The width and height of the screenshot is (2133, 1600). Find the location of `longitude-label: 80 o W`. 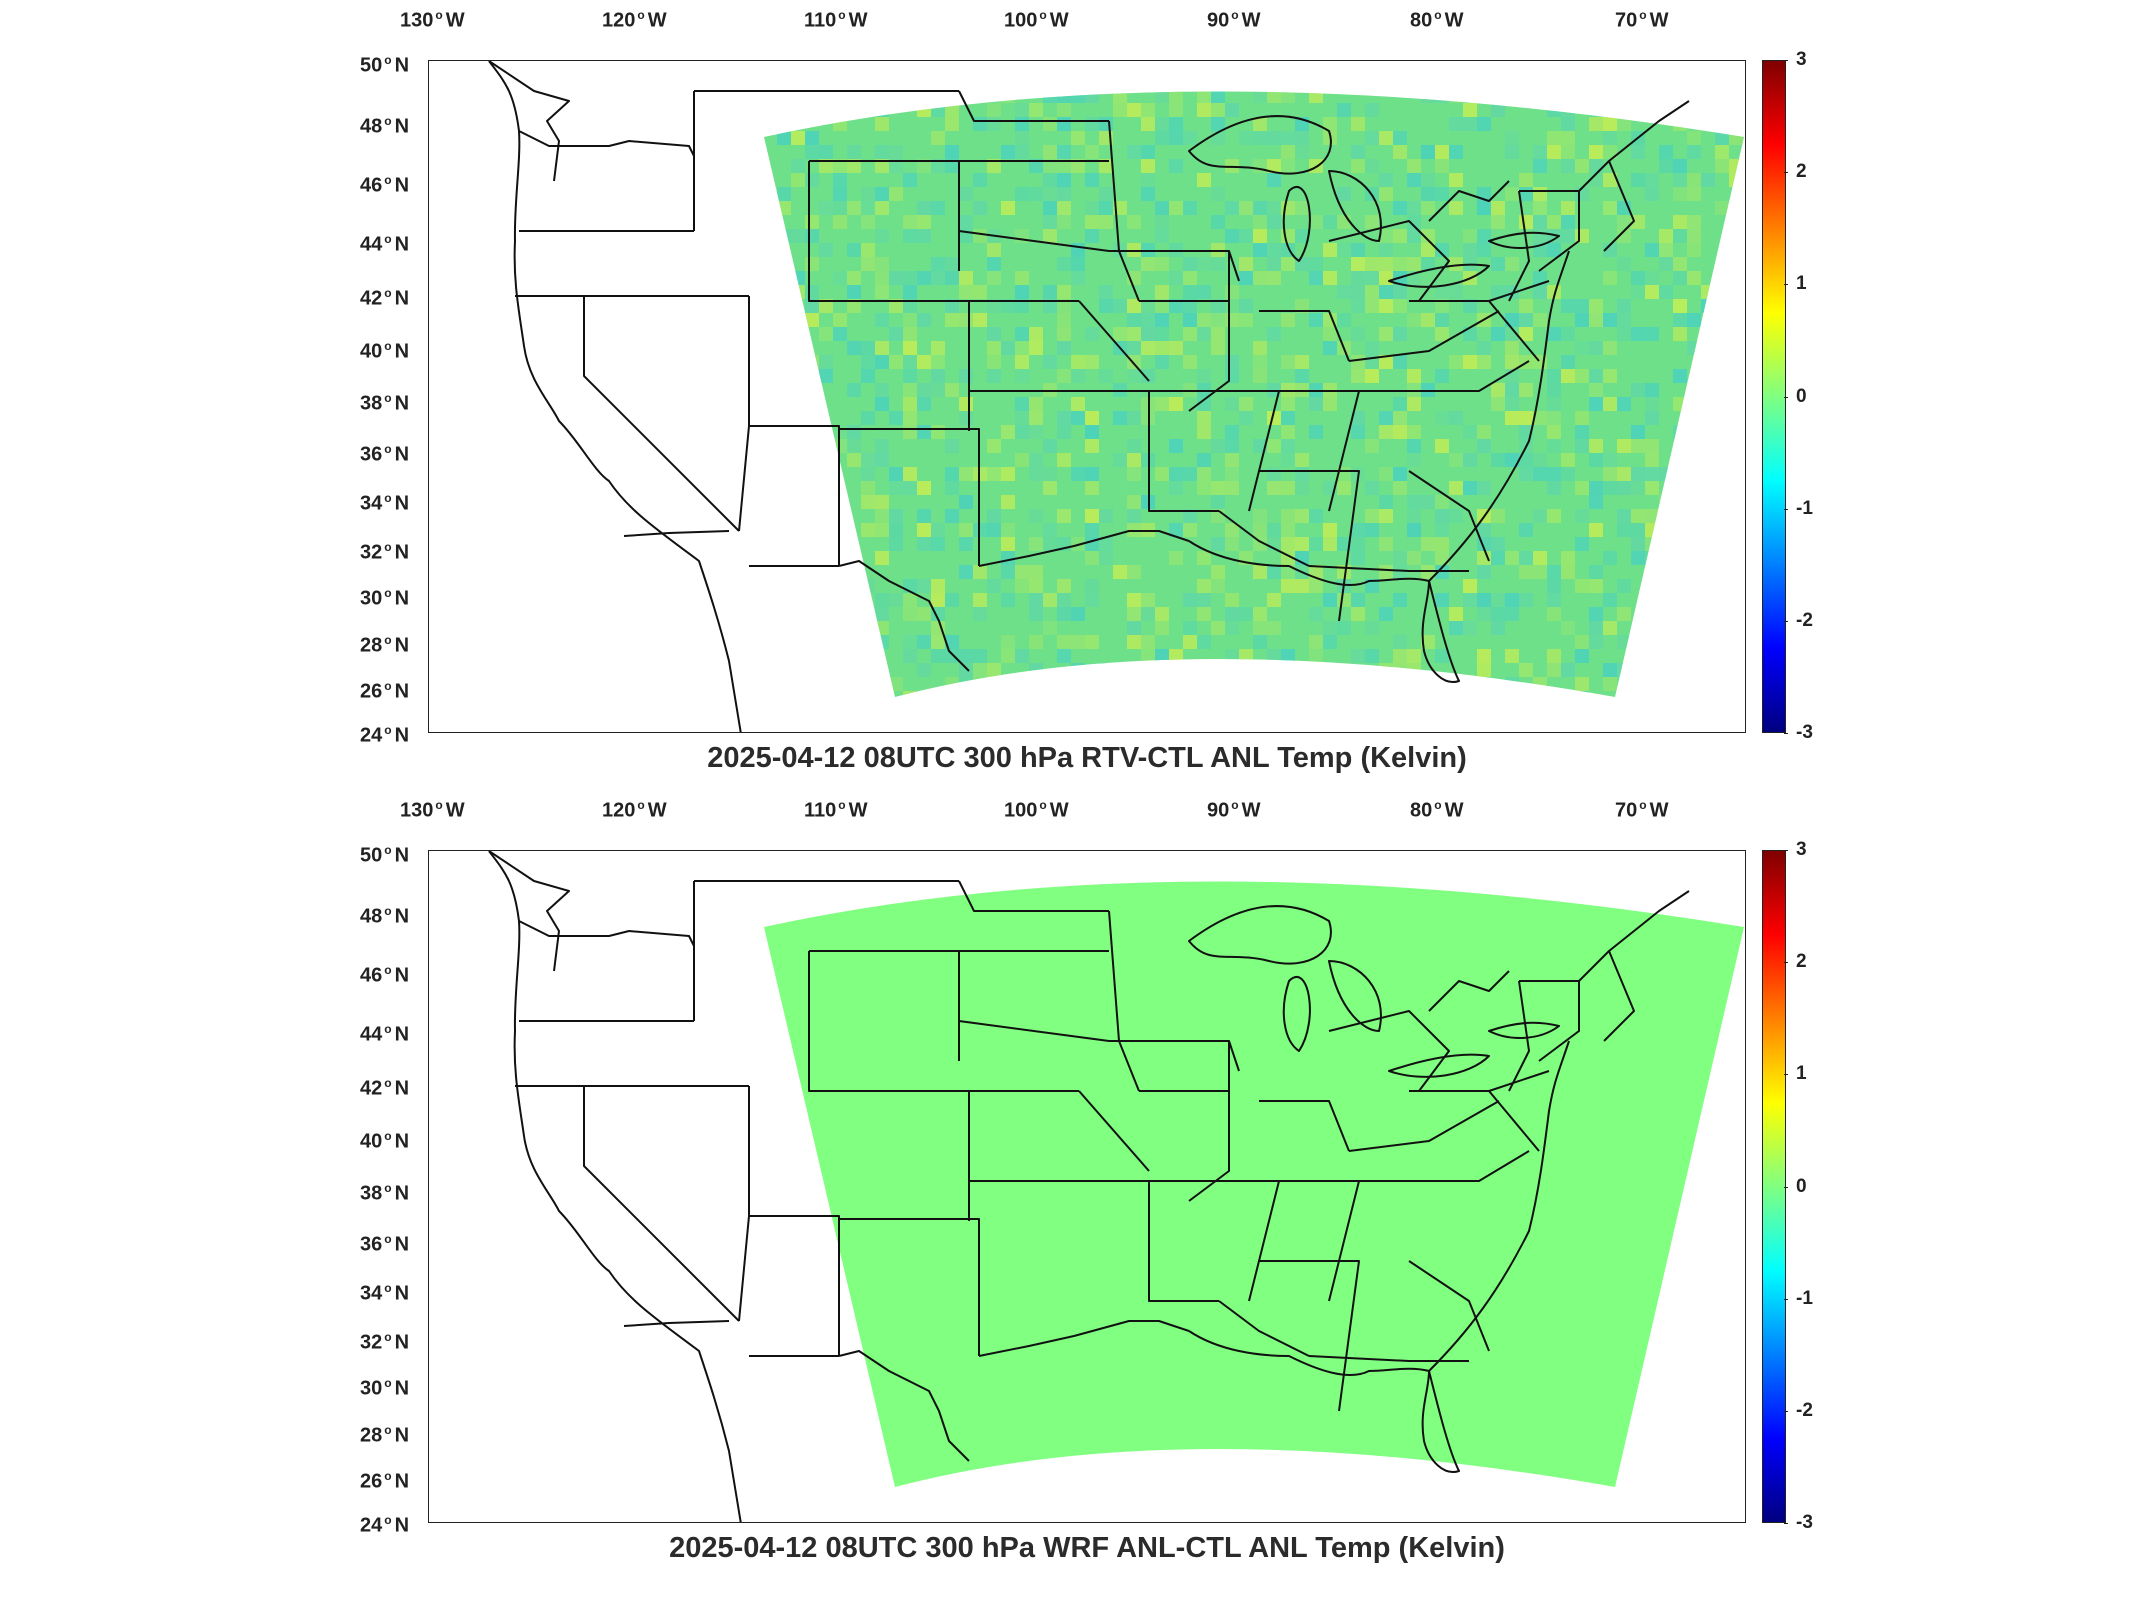

longitude-label: 80 o W is located at coordinates (1437, 20).